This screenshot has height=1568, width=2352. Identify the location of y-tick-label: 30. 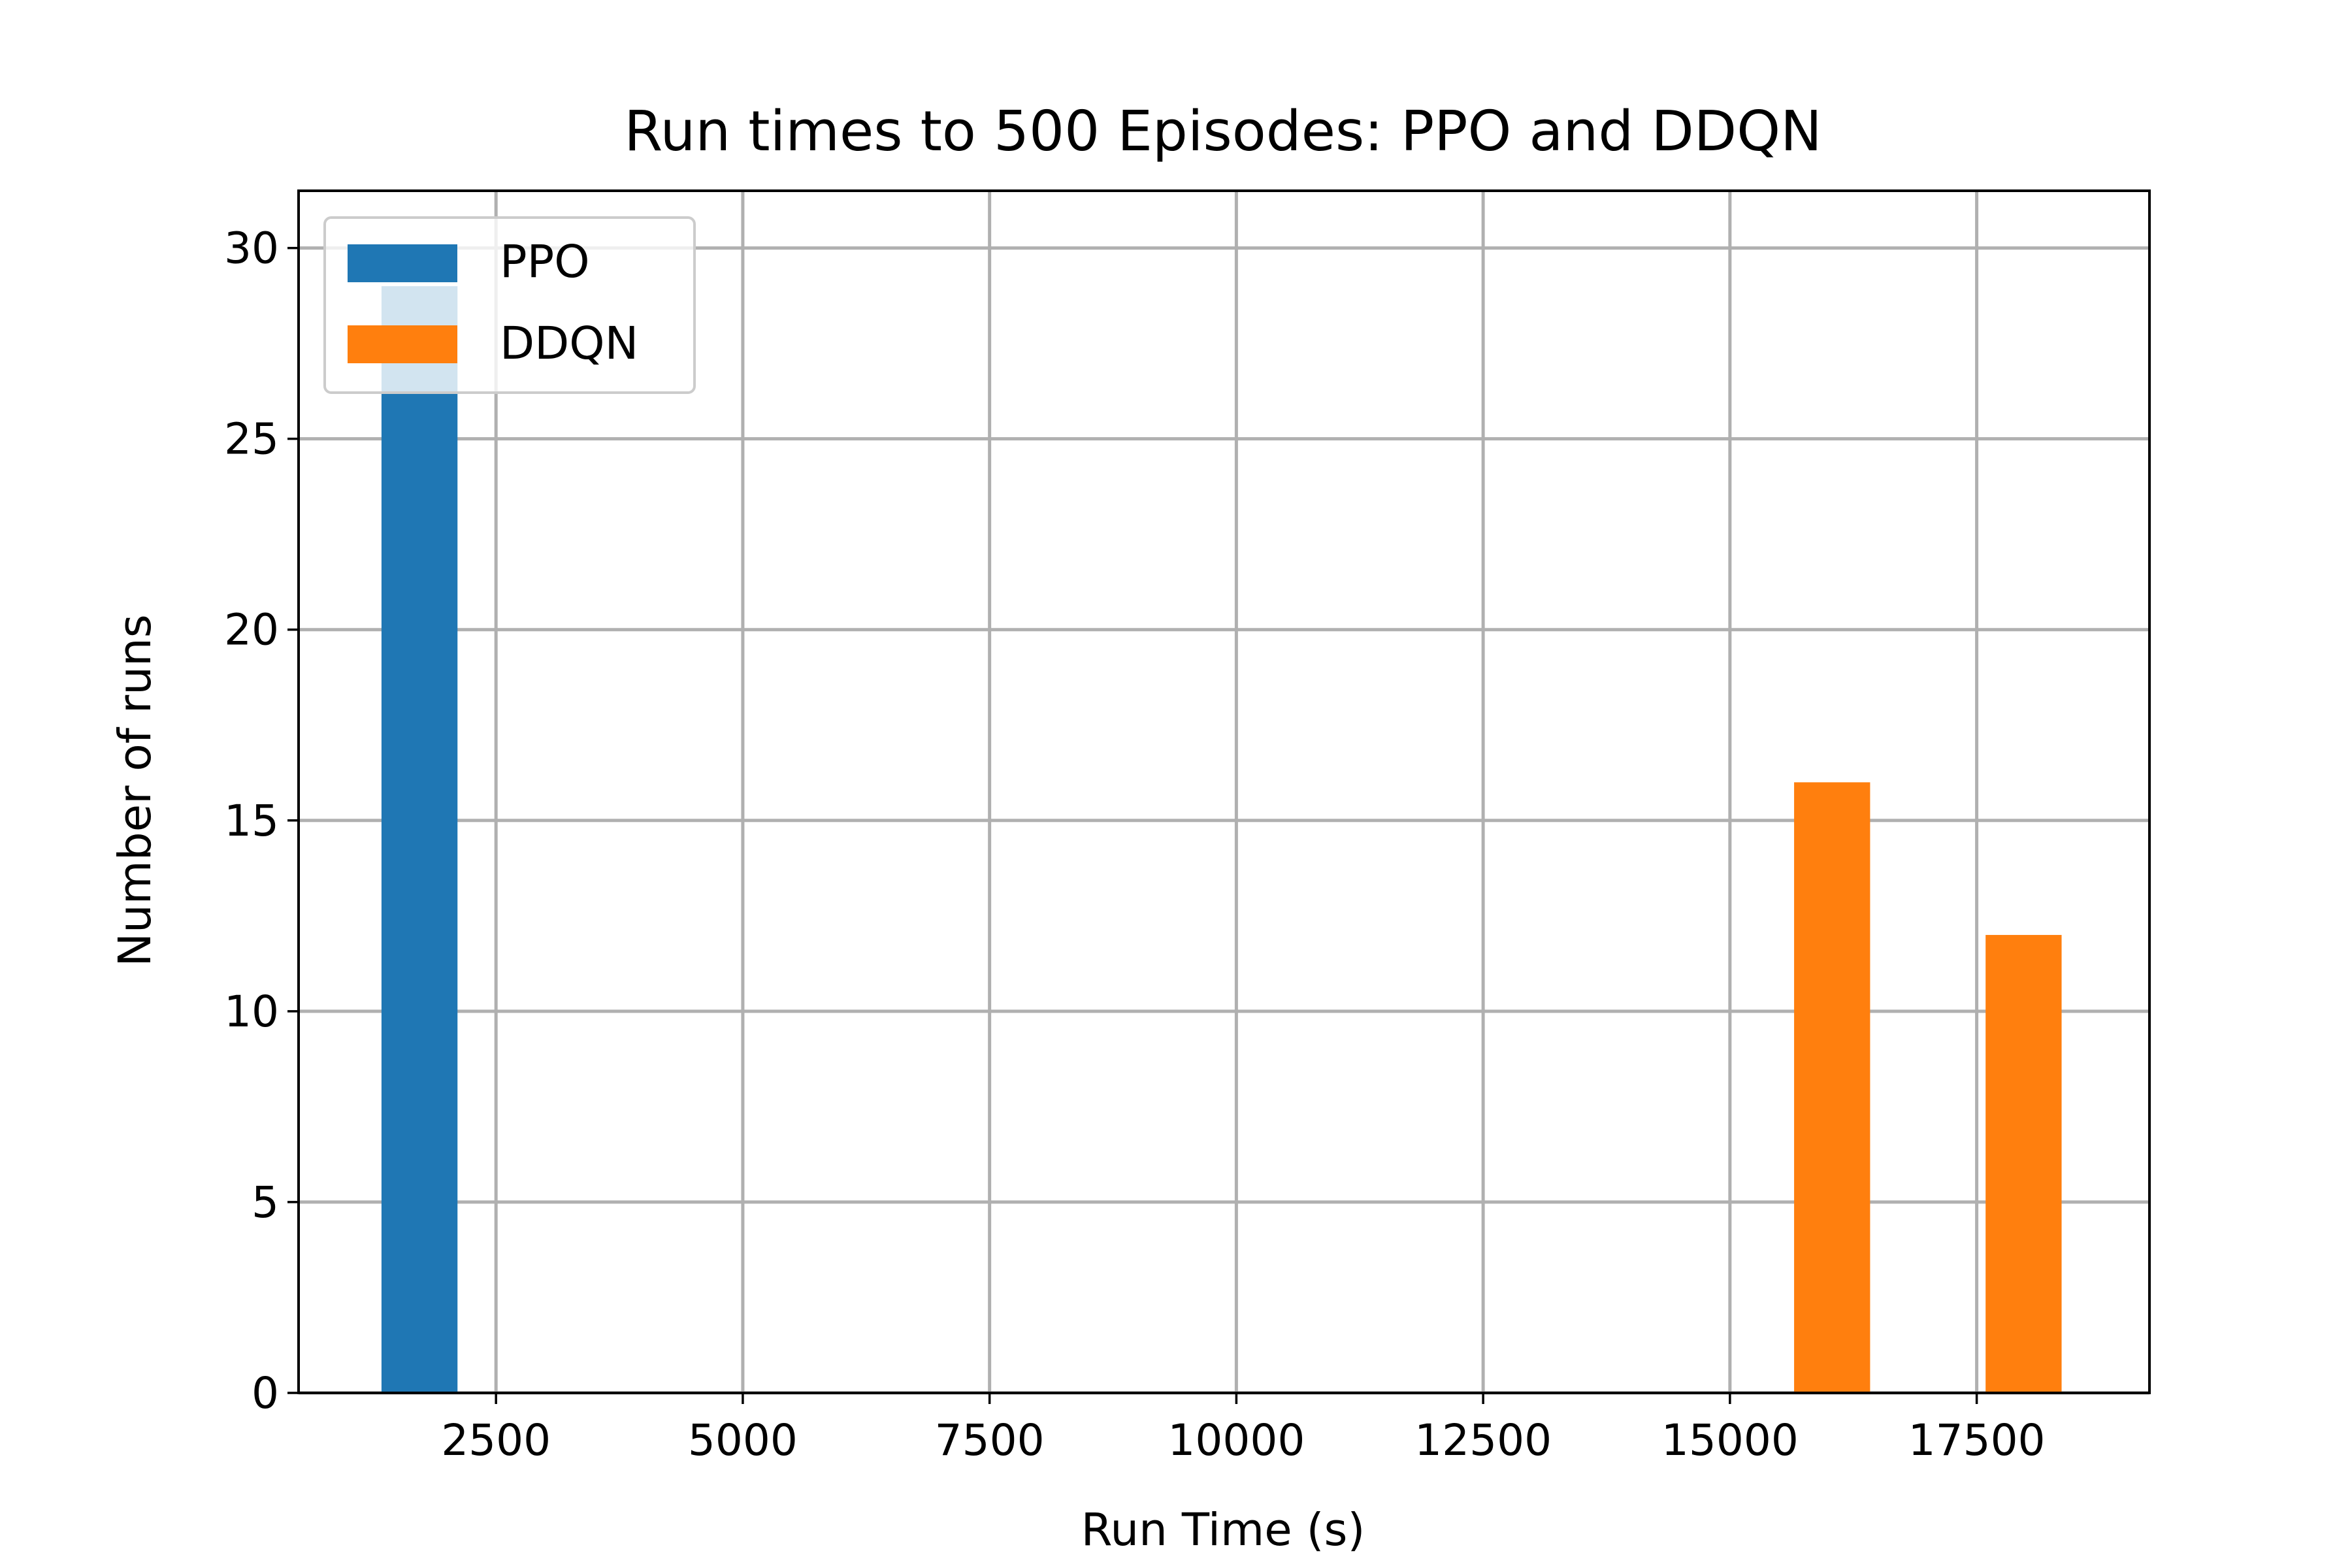
(251, 248).